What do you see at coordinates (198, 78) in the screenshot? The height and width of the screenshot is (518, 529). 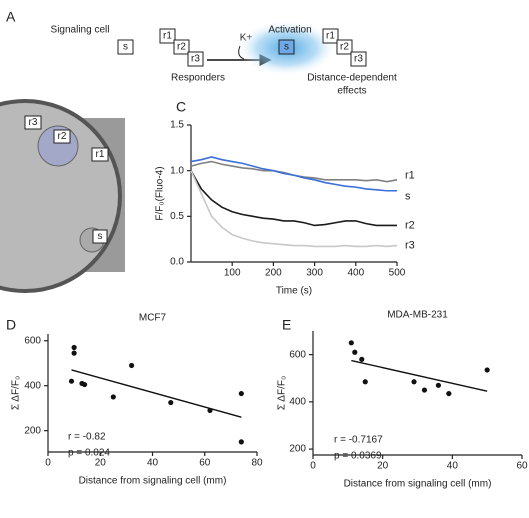 I see `label: Responders` at bounding box center [198, 78].